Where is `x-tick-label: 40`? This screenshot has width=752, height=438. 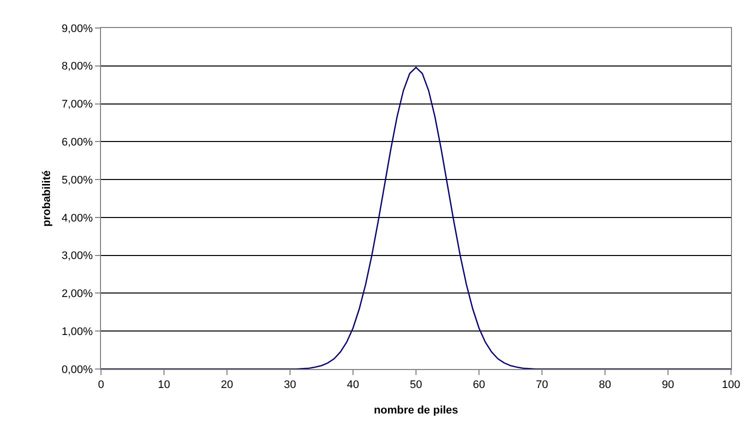
x-tick-label: 40 is located at coordinates (353, 385).